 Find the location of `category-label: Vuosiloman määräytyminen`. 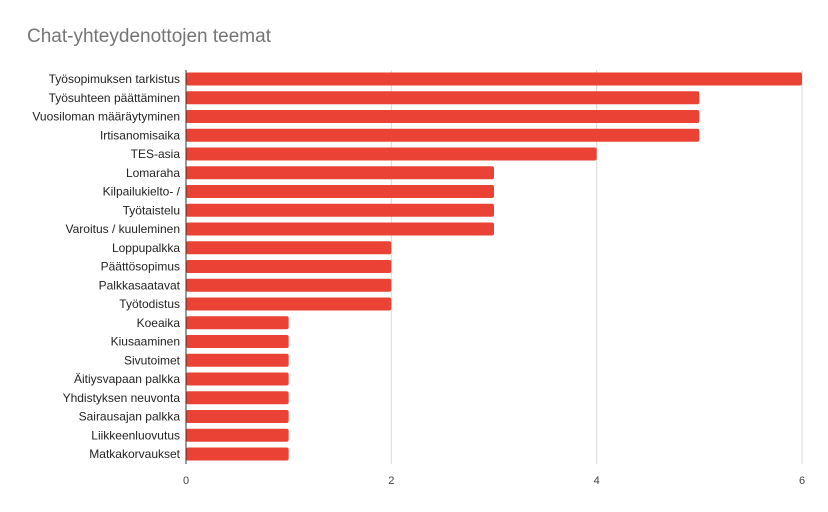

category-label: Vuosiloman määräytyminen is located at coordinates (106, 117).